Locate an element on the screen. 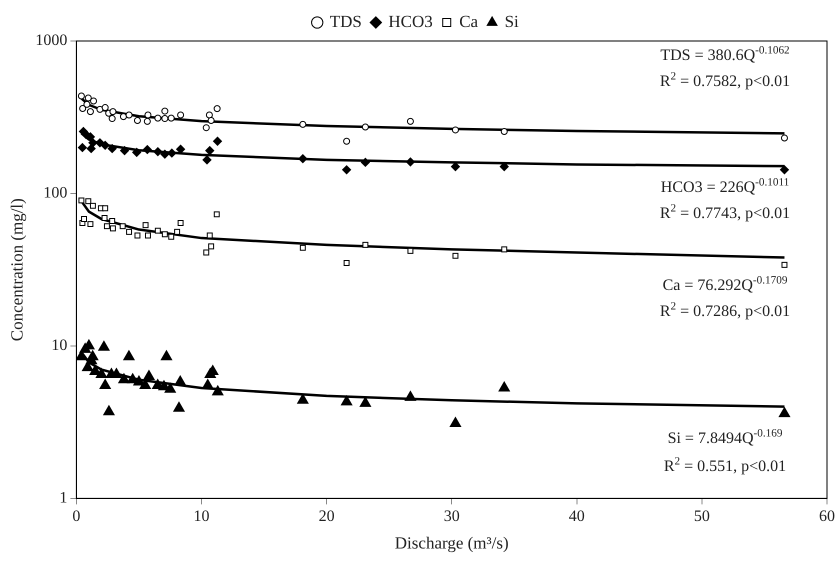 Image resolution: width=838 pixels, height=562 pixels. y-tick-label: 1000 is located at coordinates (51, 41).